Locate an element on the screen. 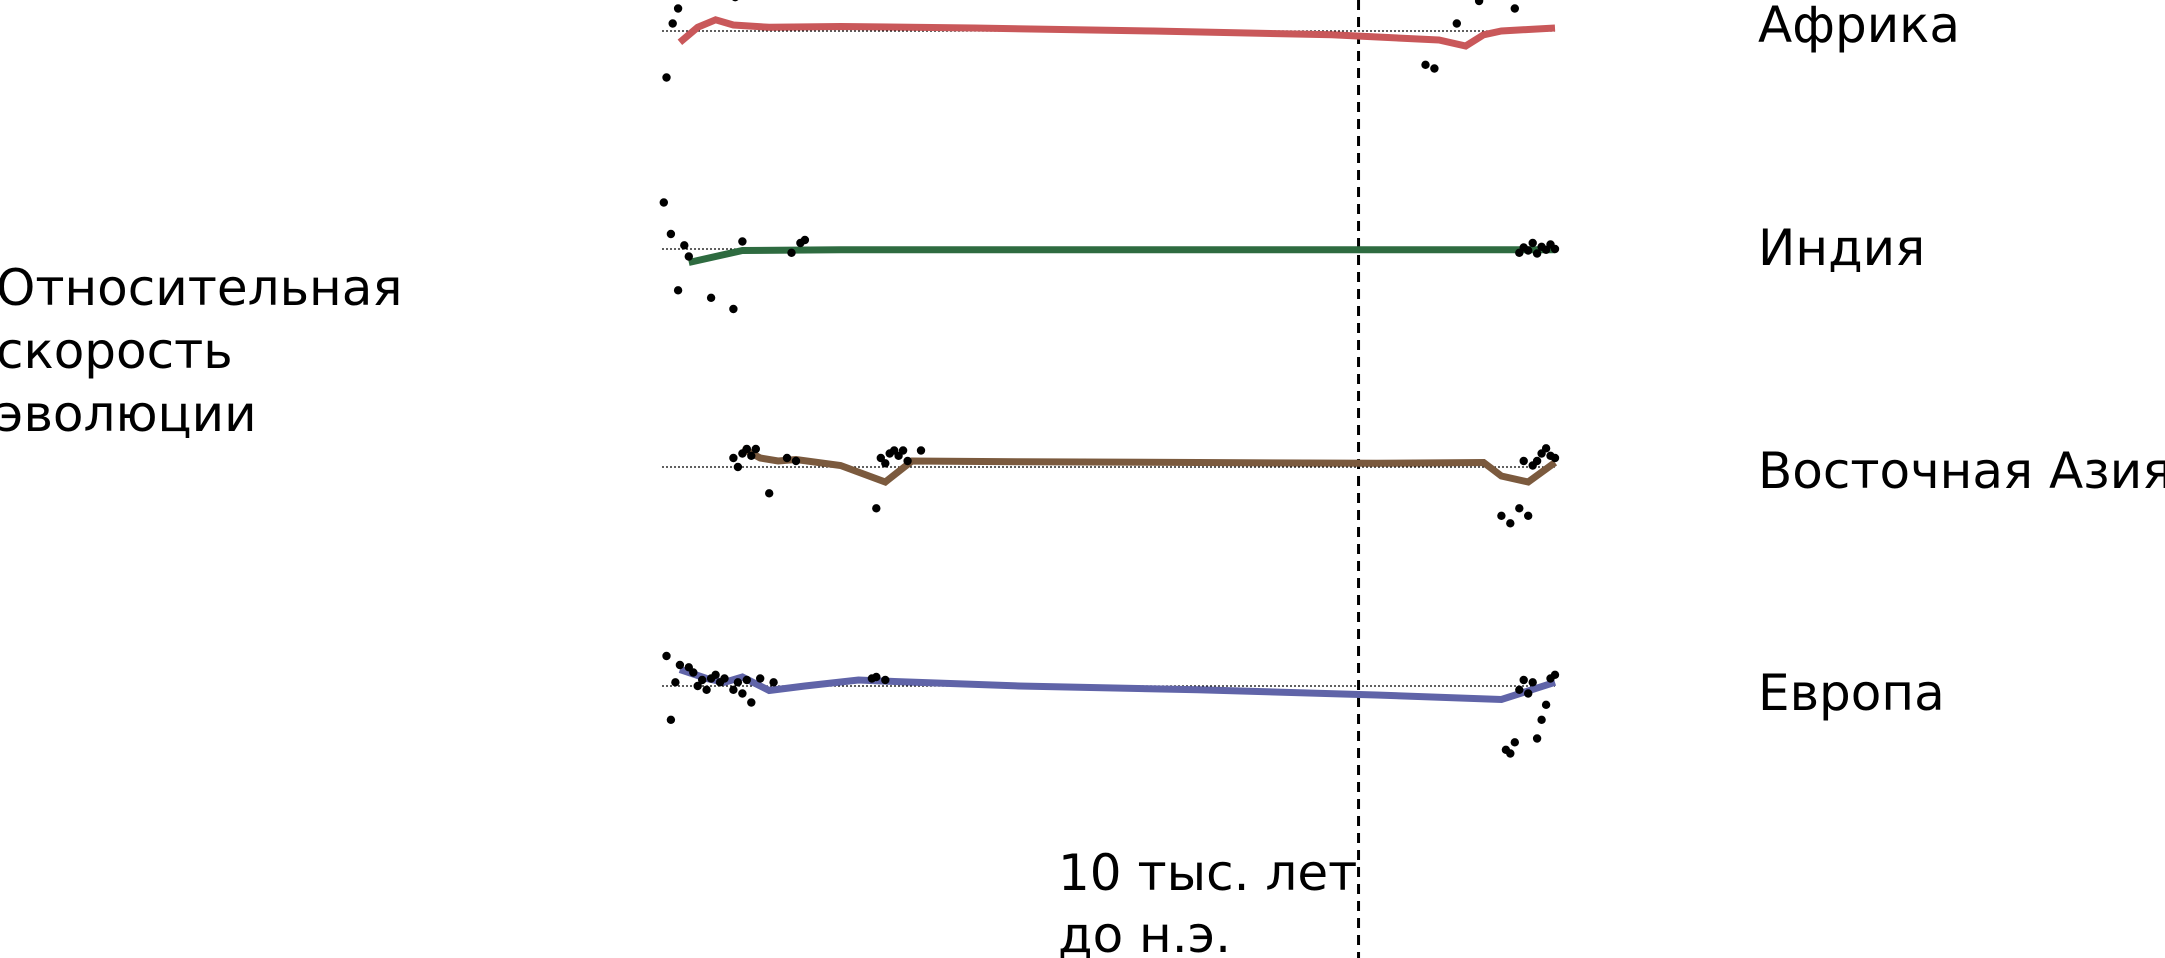 This screenshot has height=958, width=2165. time-marker-label: 10 тыс. лет до н.э. is located at coordinates (1207, 901).